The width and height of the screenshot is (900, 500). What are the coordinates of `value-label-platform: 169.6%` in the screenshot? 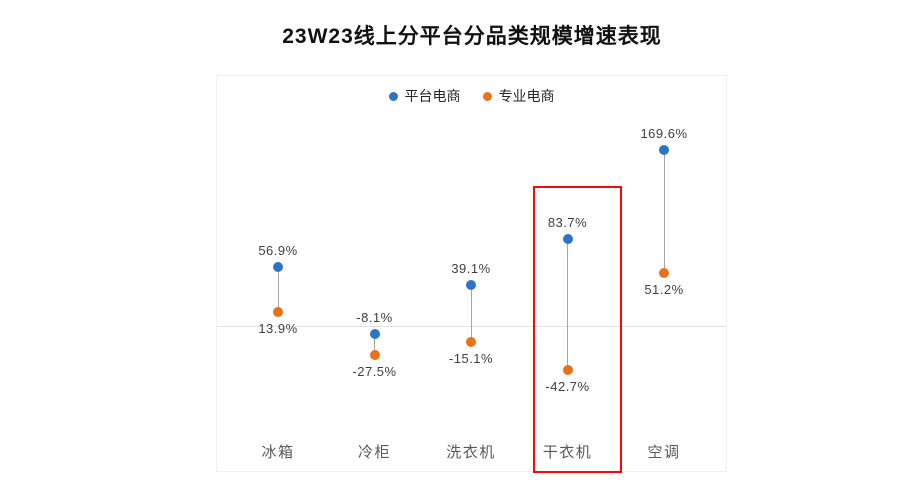 It's located at (664, 134).